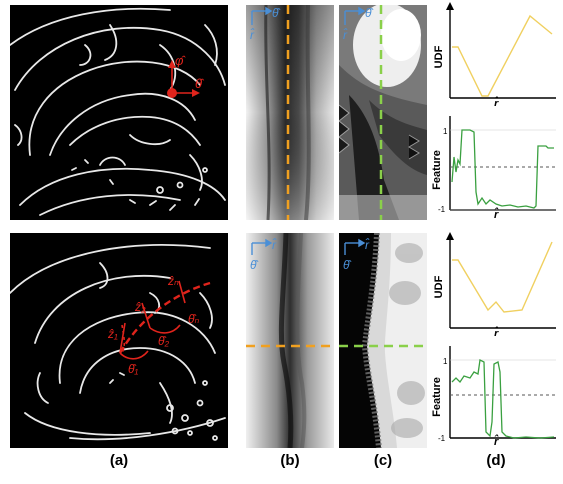 Image resolution: width=563 pixels, height=484 pixels. Describe the element at coordinates (383, 112) in the screenshot. I see `panel-c-top-image: r̂ θ̂` at that location.